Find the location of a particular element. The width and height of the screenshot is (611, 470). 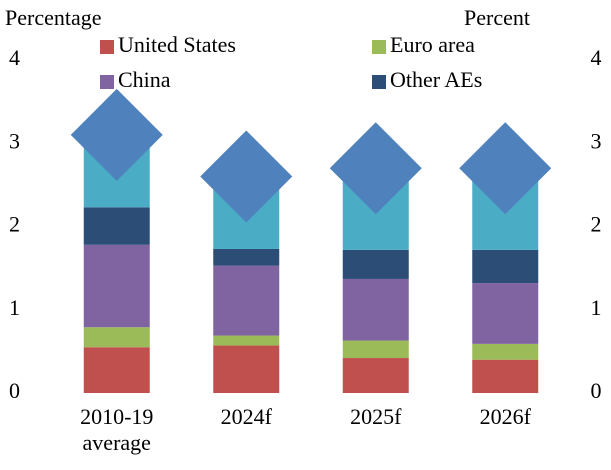

legend-label: Other AEs is located at coordinates (436, 79).